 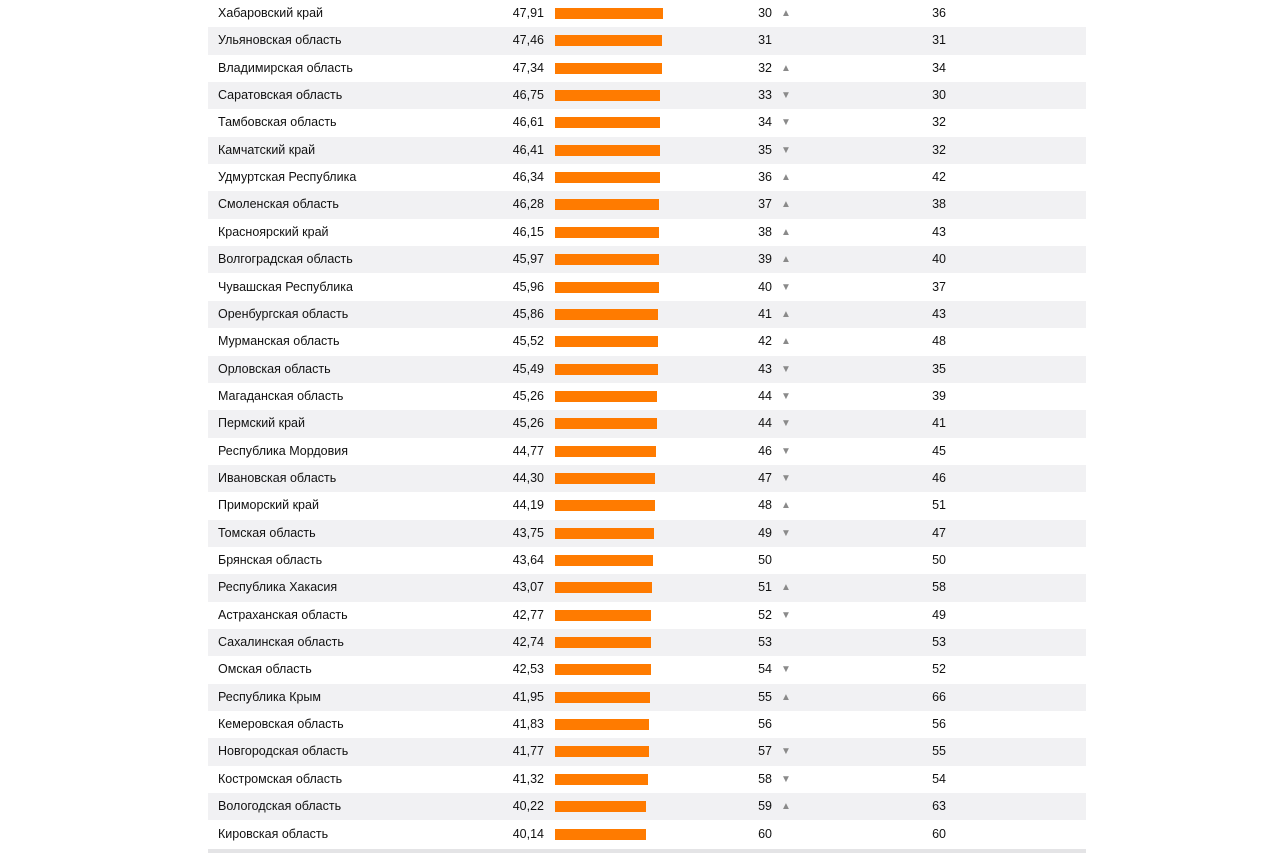 I want to click on score-value: 41,83, so click(x=528, y=724).